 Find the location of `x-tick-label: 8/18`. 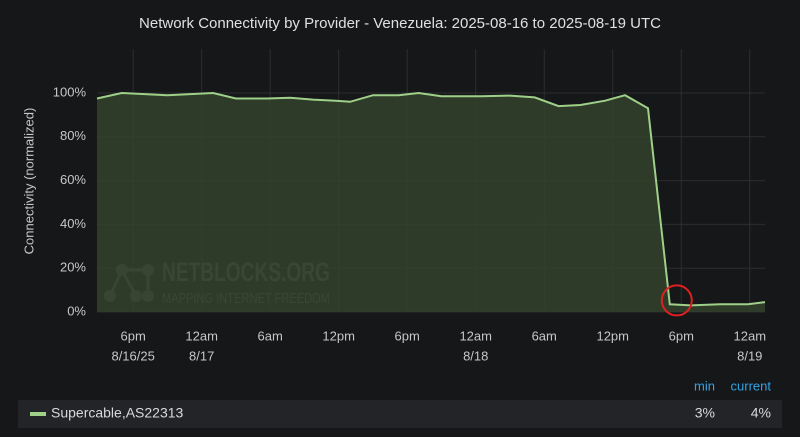

x-tick-label: 8/18 is located at coordinates (475, 355).